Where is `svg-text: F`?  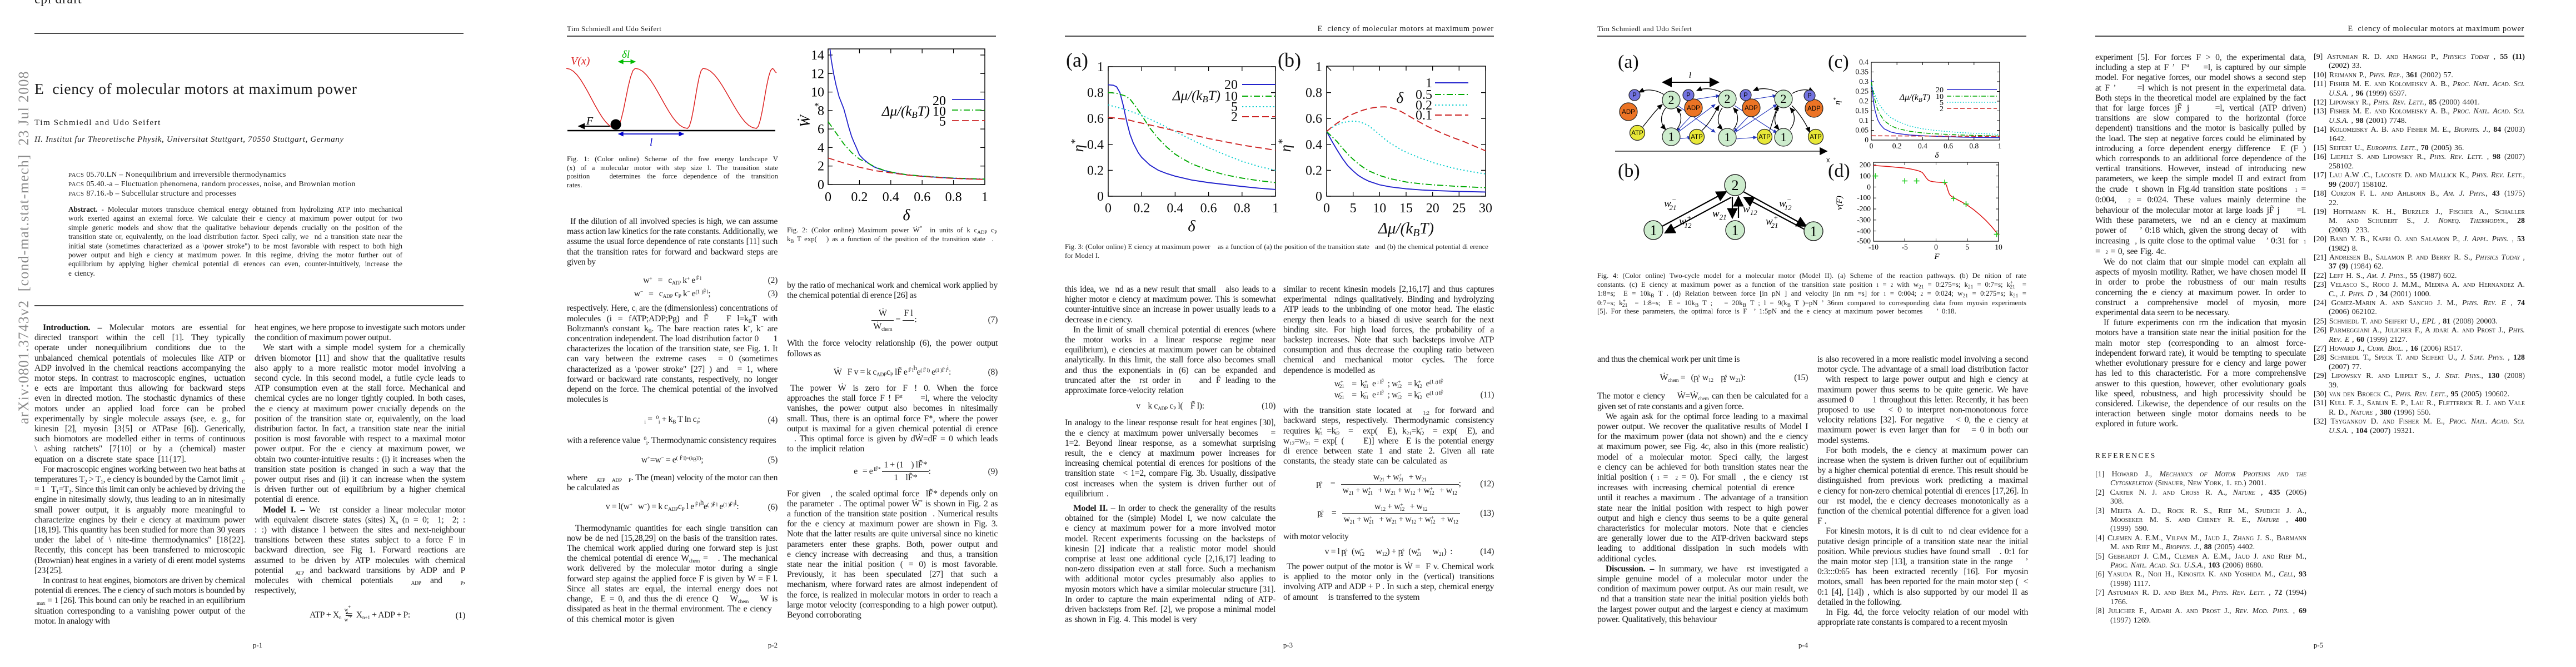
svg-text: F is located at coordinates (590, 121).